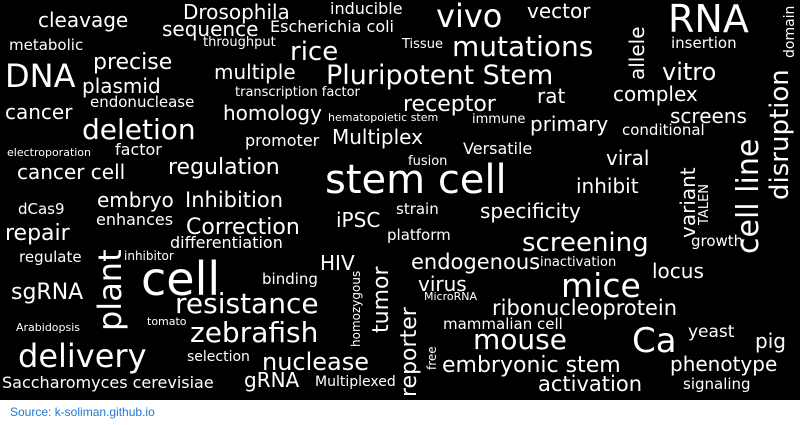  Describe the element at coordinates (383, 117) in the screenshot. I see `cloud-word: hematopoietic stem` at that location.